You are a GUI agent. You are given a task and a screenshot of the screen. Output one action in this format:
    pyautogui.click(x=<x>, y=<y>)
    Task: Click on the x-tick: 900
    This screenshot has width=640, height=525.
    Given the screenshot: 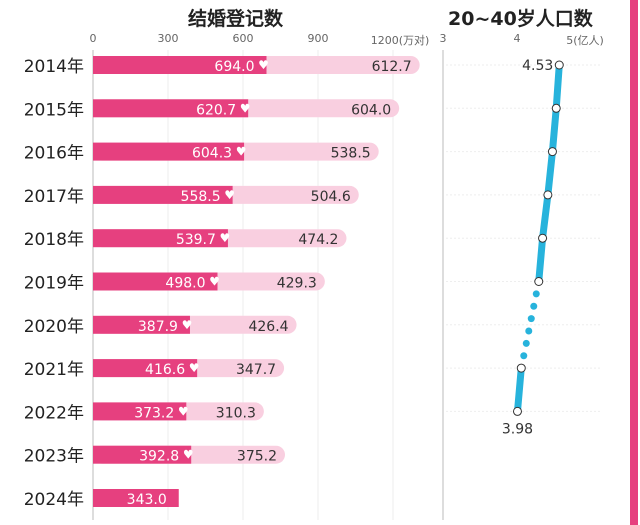 What is the action you would take?
    pyautogui.click(x=318, y=38)
    